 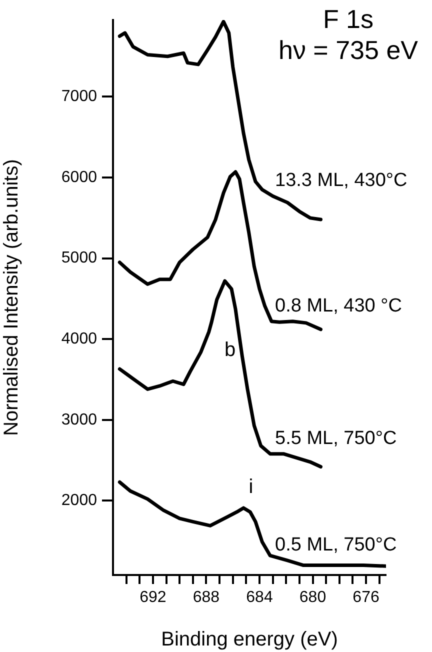 I want to click on annotation: i, so click(x=251, y=487).